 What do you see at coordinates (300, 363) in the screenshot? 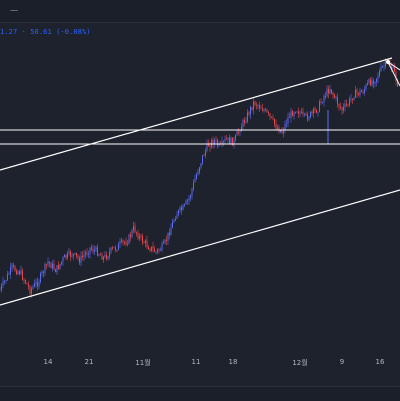
I see `x-axis-label: 12월` at bounding box center [300, 363].